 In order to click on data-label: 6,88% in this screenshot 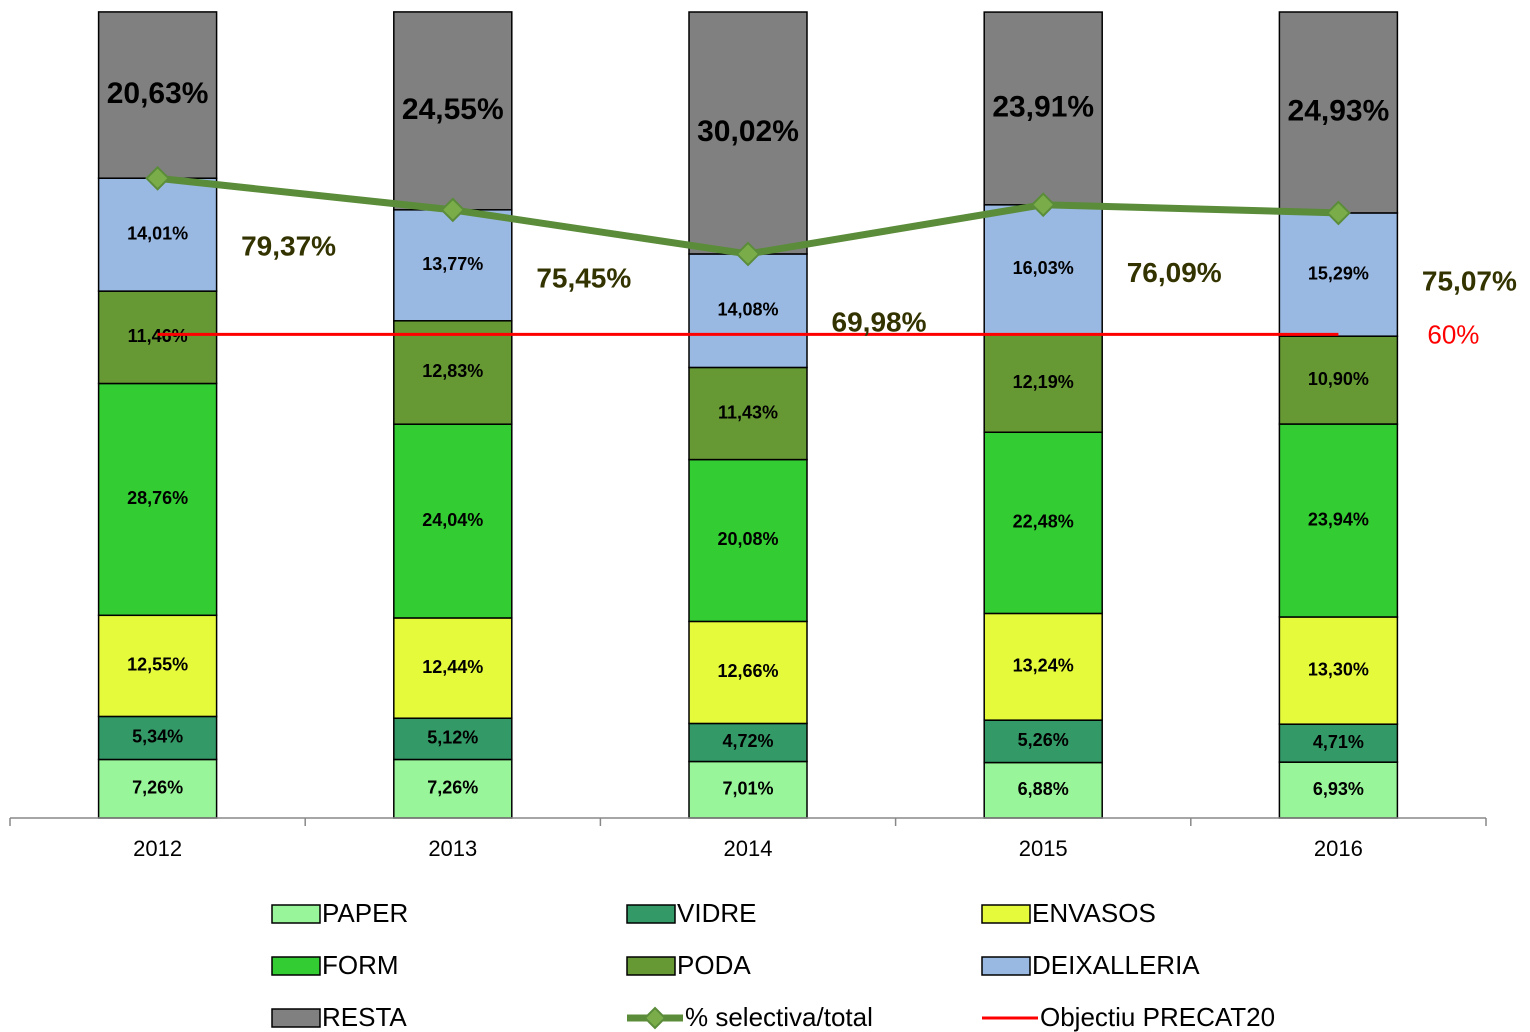, I will do `click(1043, 789)`.